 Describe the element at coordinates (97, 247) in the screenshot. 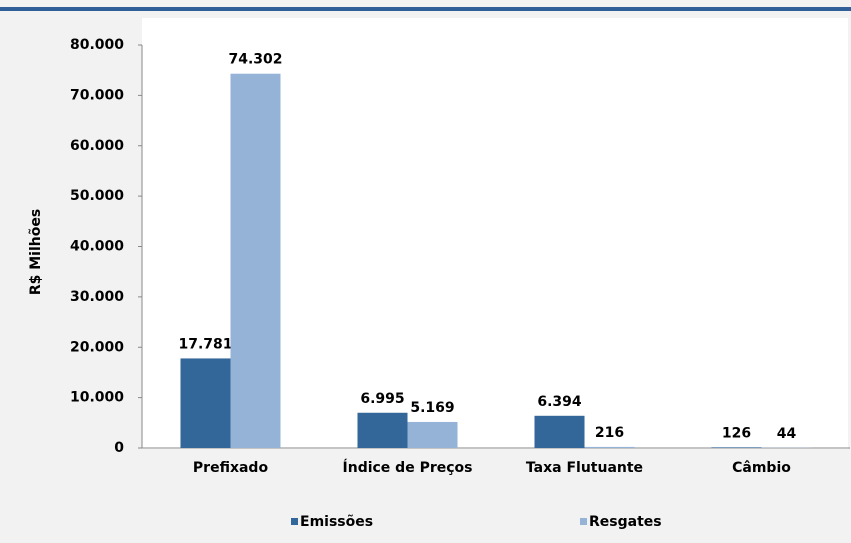

I see `y-tick-label: 40.000` at that location.